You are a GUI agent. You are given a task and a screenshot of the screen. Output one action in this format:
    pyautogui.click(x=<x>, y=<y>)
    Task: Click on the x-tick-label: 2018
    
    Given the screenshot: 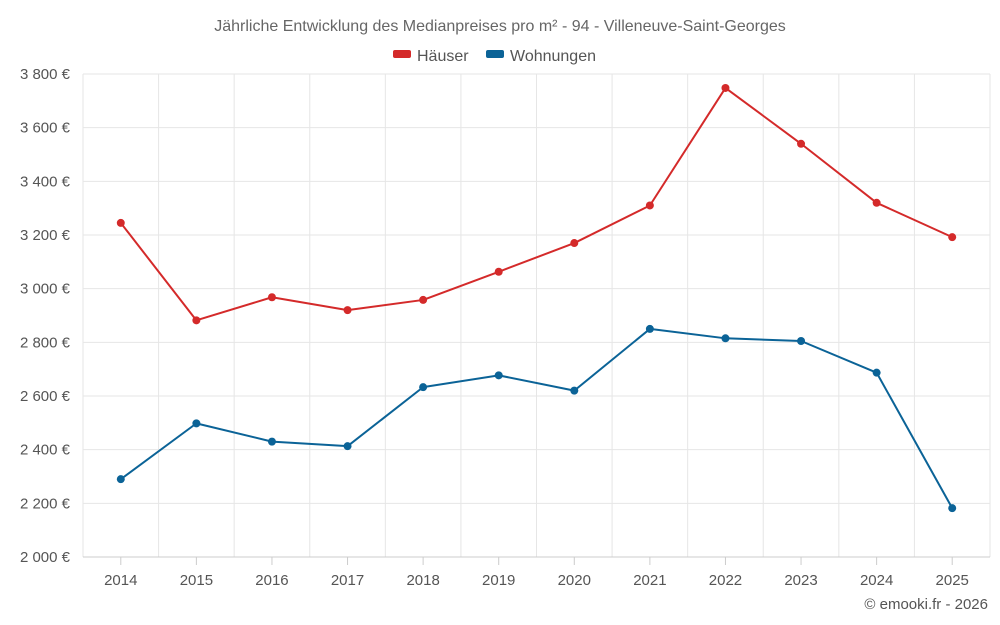 What is the action you would take?
    pyautogui.click(x=422, y=580)
    